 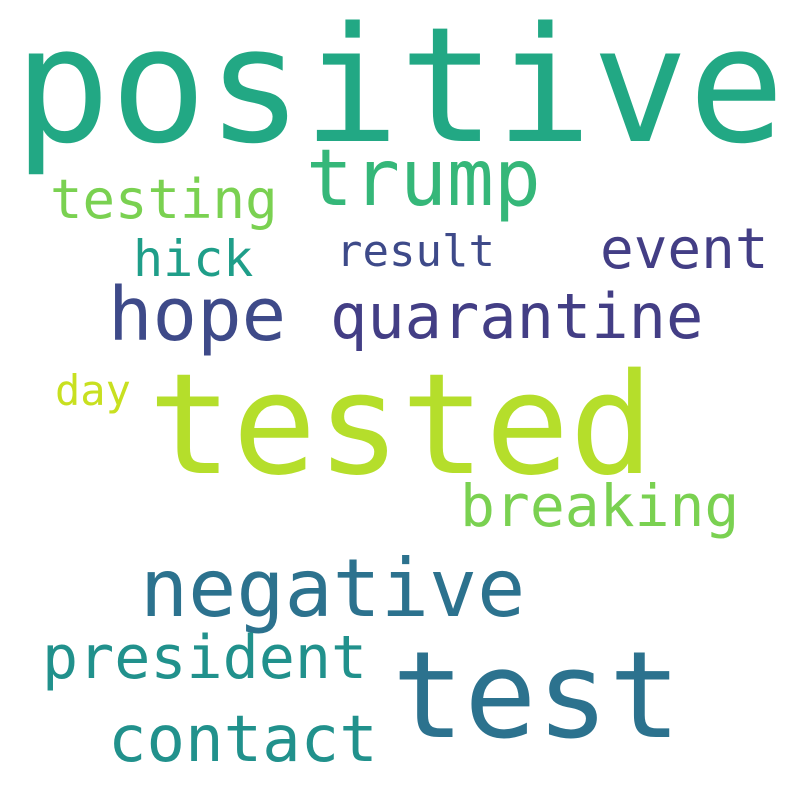 What do you see at coordinates (536, 696) in the screenshot?
I see `word-test: test` at bounding box center [536, 696].